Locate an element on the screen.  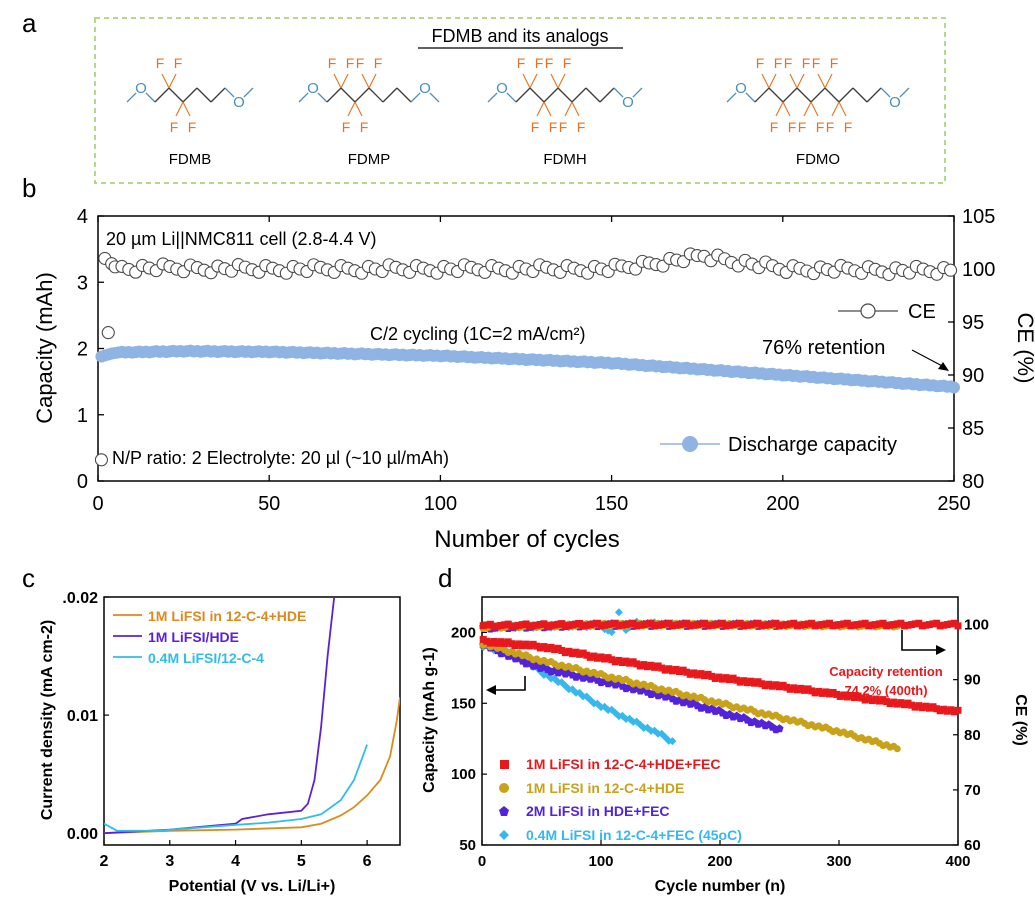
x-tick-label: 3 is located at coordinates (169, 861).